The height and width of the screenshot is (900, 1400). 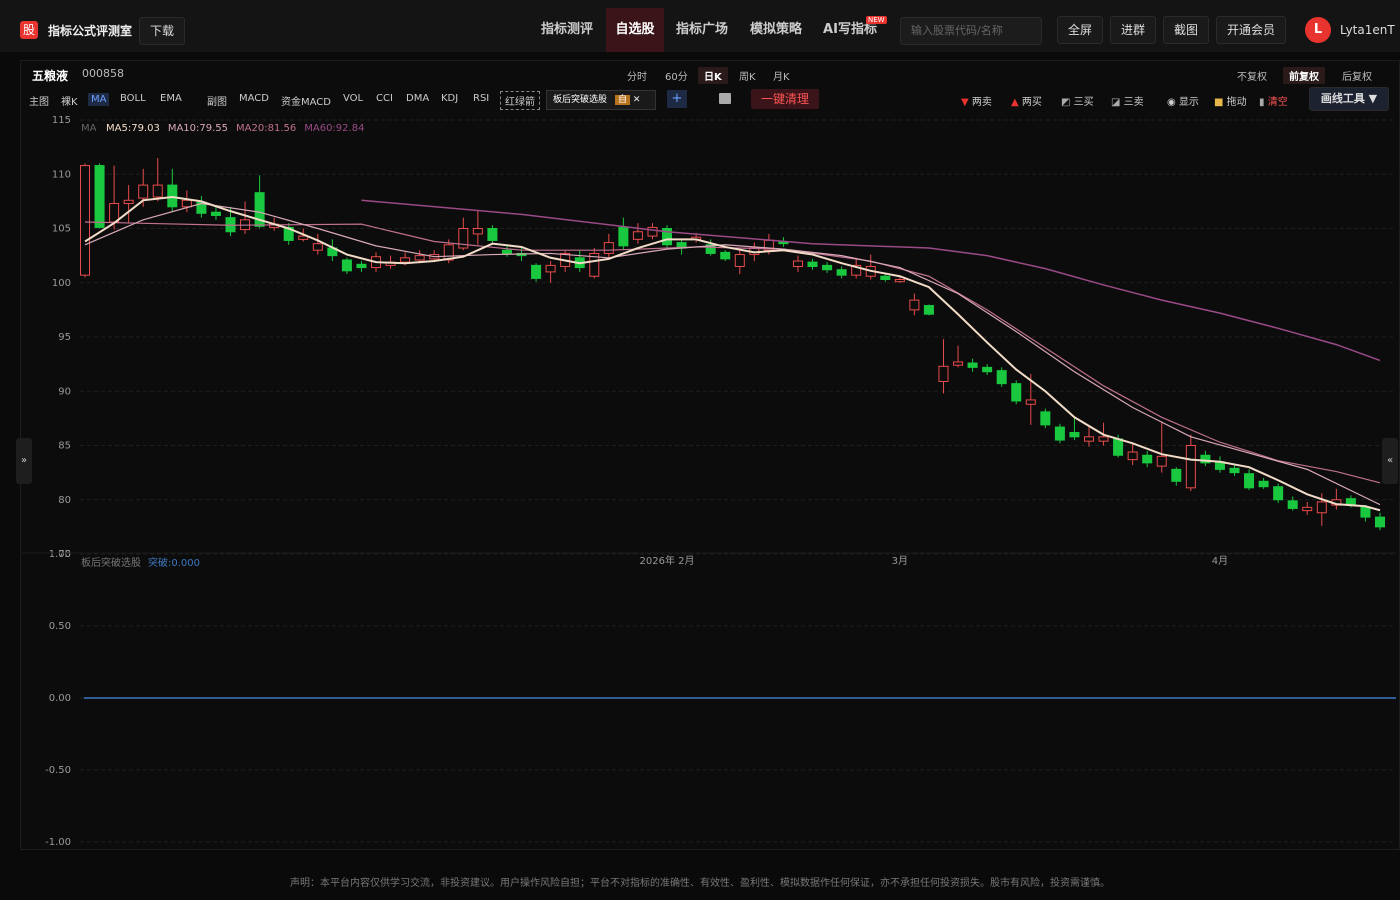 I want to click on signal: ▼ 两卖, so click(x=976, y=102).